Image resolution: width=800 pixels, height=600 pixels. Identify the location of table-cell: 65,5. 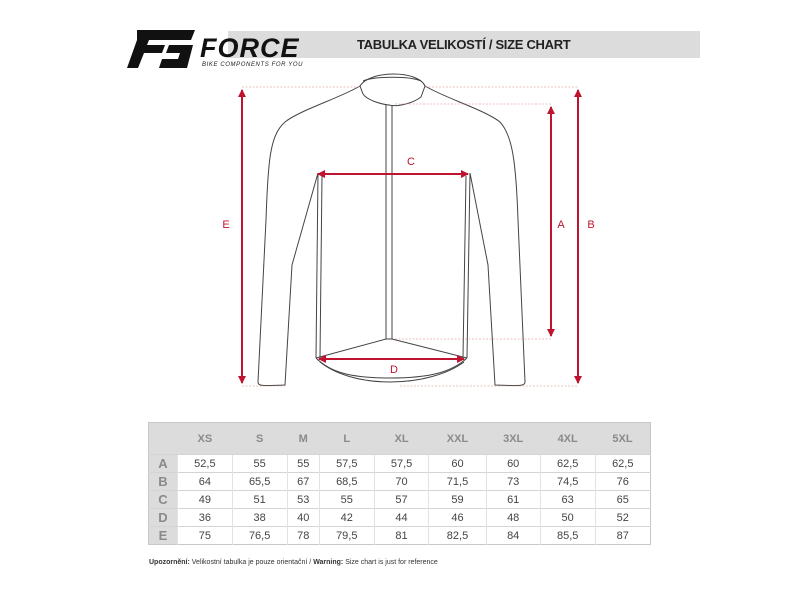
(259, 481).